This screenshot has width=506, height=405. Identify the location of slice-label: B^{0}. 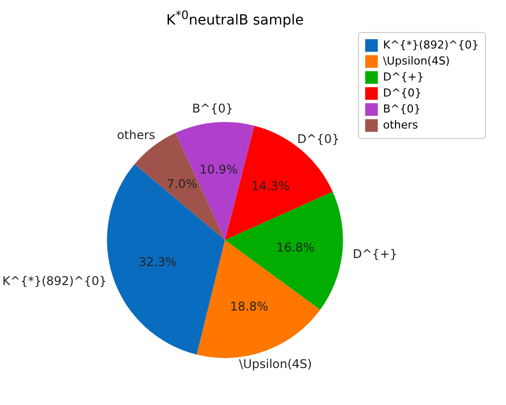
(213, 109).